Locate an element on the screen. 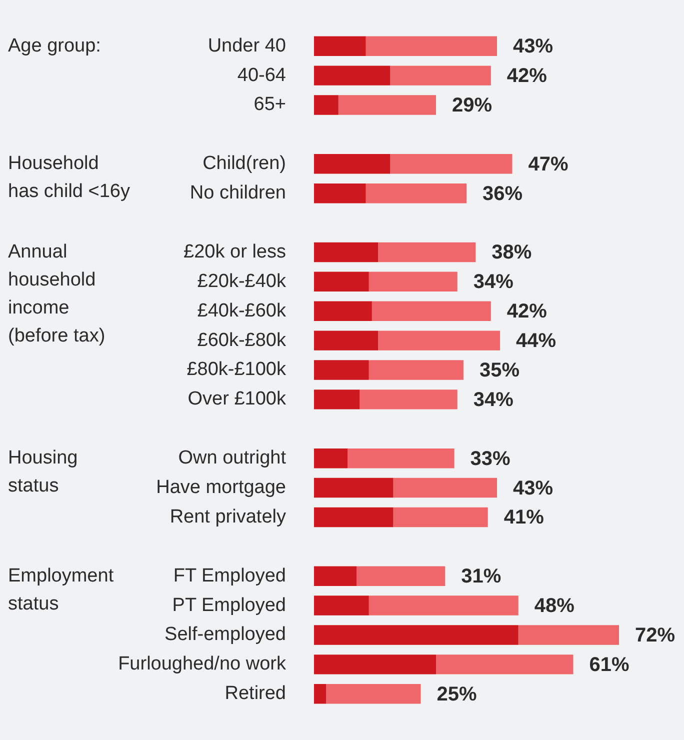 The image size is (684, 740). y-tick-label: Rent privately is located at coordinates (228, 517).